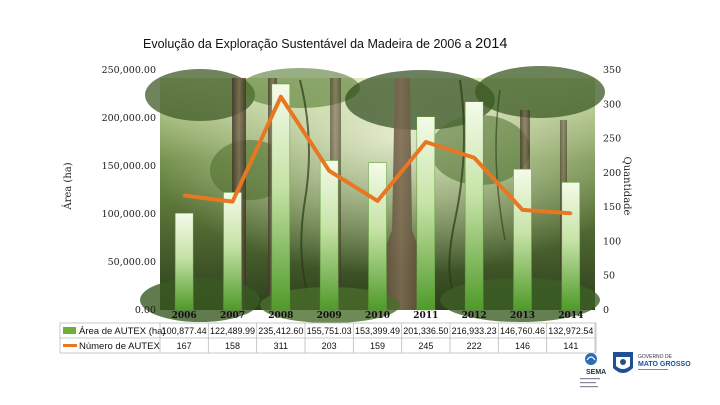 This screenshot has width=720, height=405. Describe the element at coordinates (132, 262) in the screenshot. I see `y-tick-left-4: 50,000.00` at that location.